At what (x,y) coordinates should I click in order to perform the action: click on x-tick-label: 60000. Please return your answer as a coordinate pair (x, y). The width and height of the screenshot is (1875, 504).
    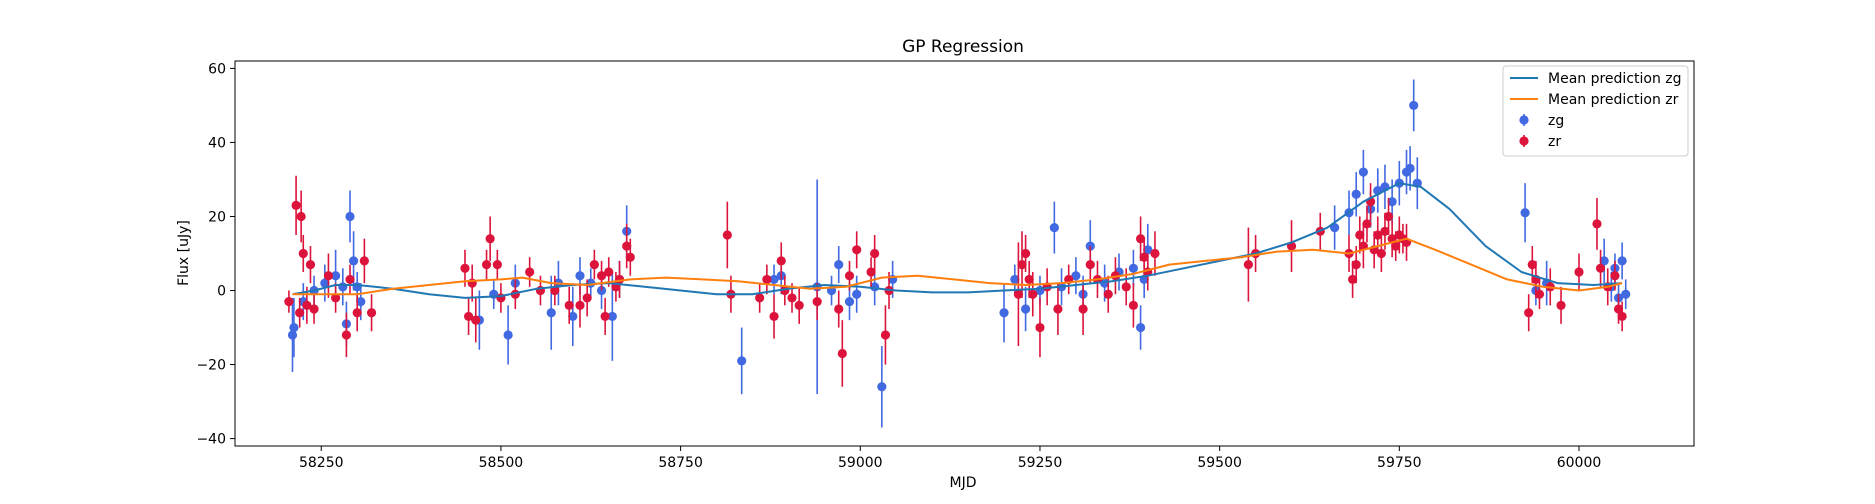
    Looking at the image, I should click on (1579, 463).